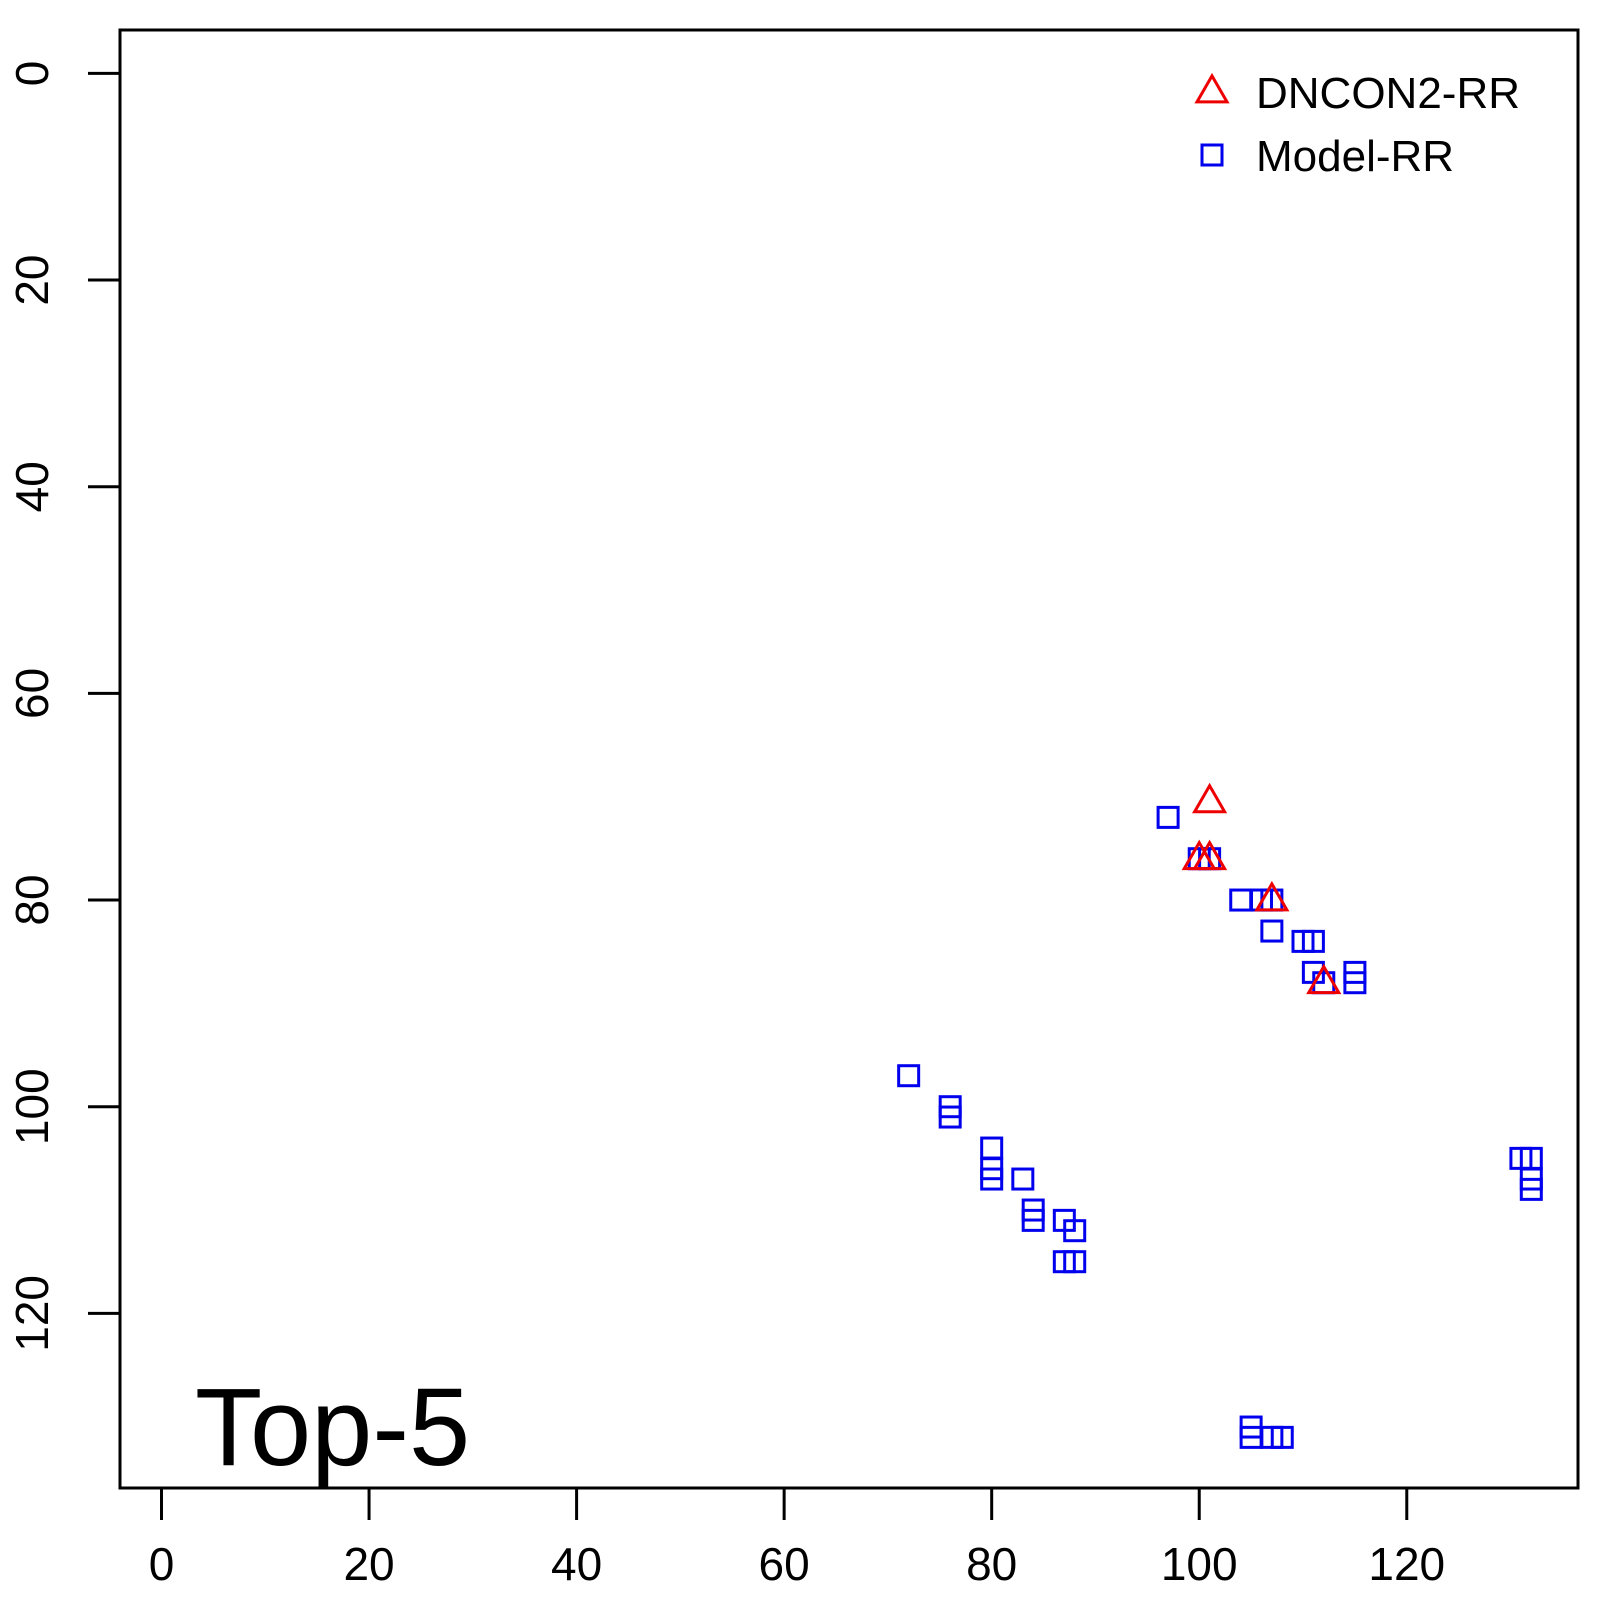 This screenshot has width=1600, height=1600. I want to click on legend: DNCON2-RR Model-RR, so click(1357, 125).